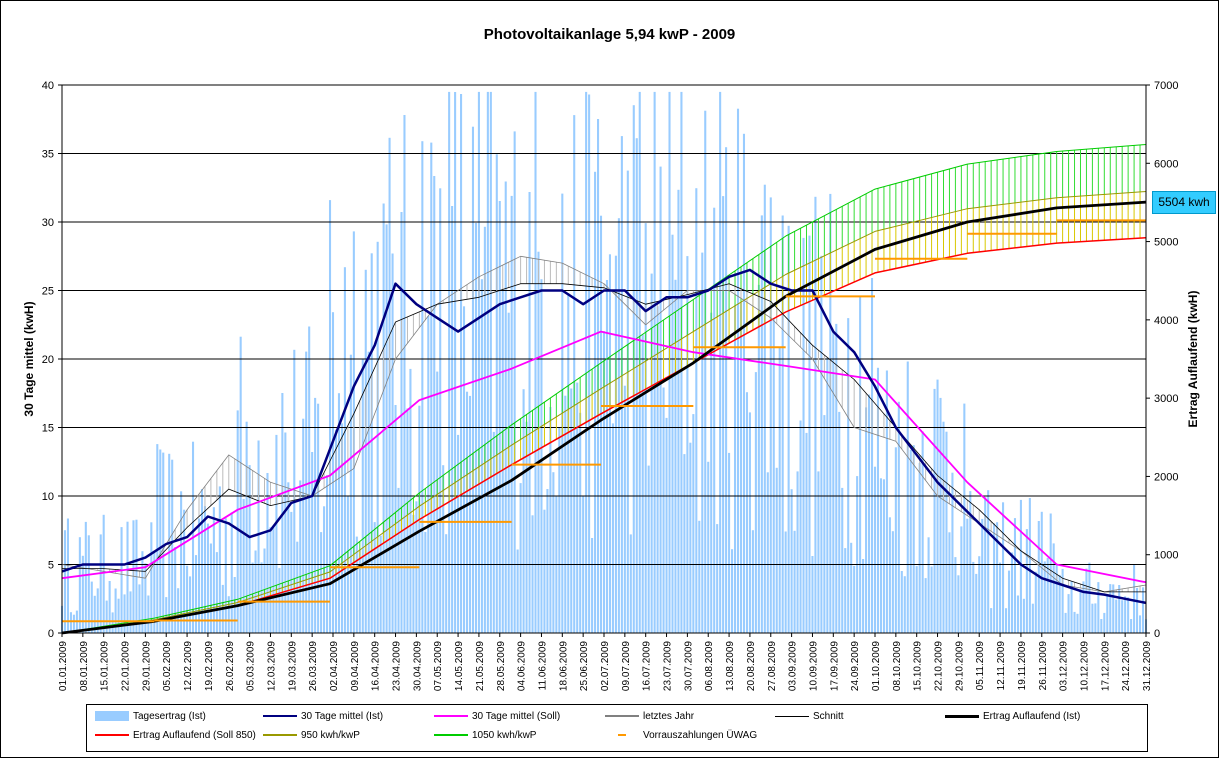  Describe the element at coordinates (188, 666) in the screenshot. I see `x-tick-label: 12.02.2009` at that location.